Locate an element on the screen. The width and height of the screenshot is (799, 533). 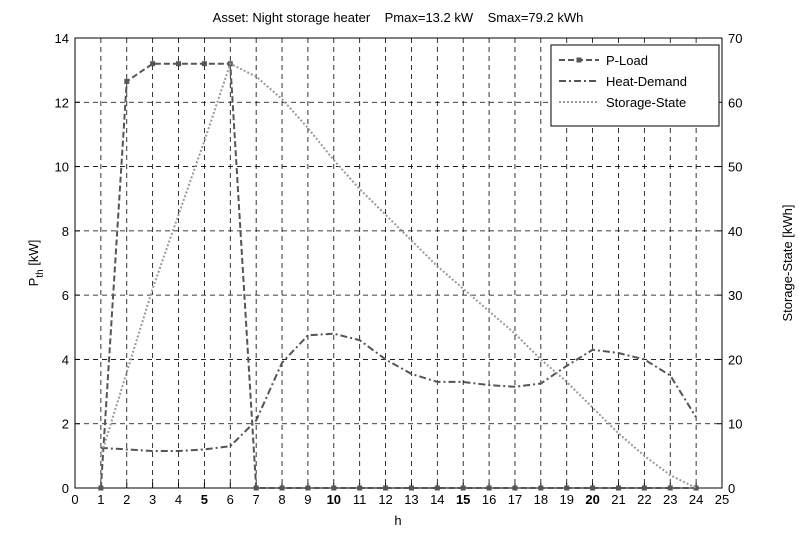
x-tick-label: 0 is located at coordinates (74, 499).